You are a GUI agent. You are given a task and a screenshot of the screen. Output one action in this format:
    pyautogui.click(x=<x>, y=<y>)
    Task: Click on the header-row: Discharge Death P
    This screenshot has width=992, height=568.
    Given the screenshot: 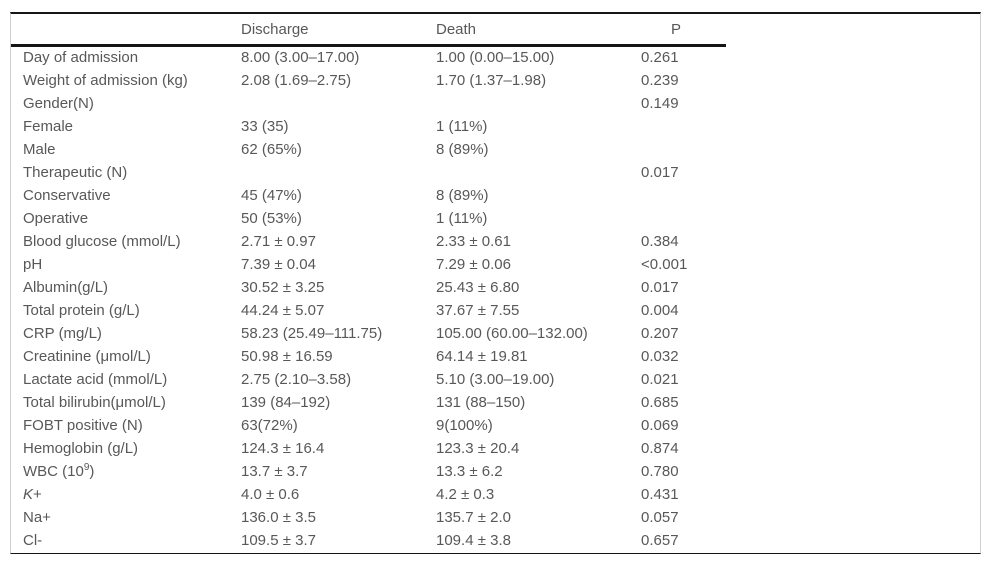 What is the action you would take?
    pyautogui.click(x=495, y=29)
    